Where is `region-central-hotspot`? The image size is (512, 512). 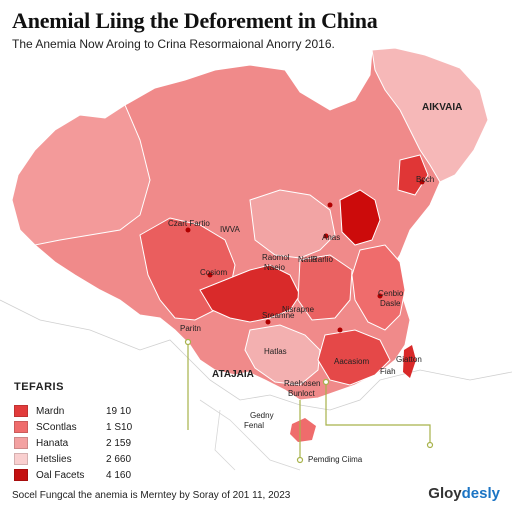
region-central-hotspot is located at coordinates (250, 293).